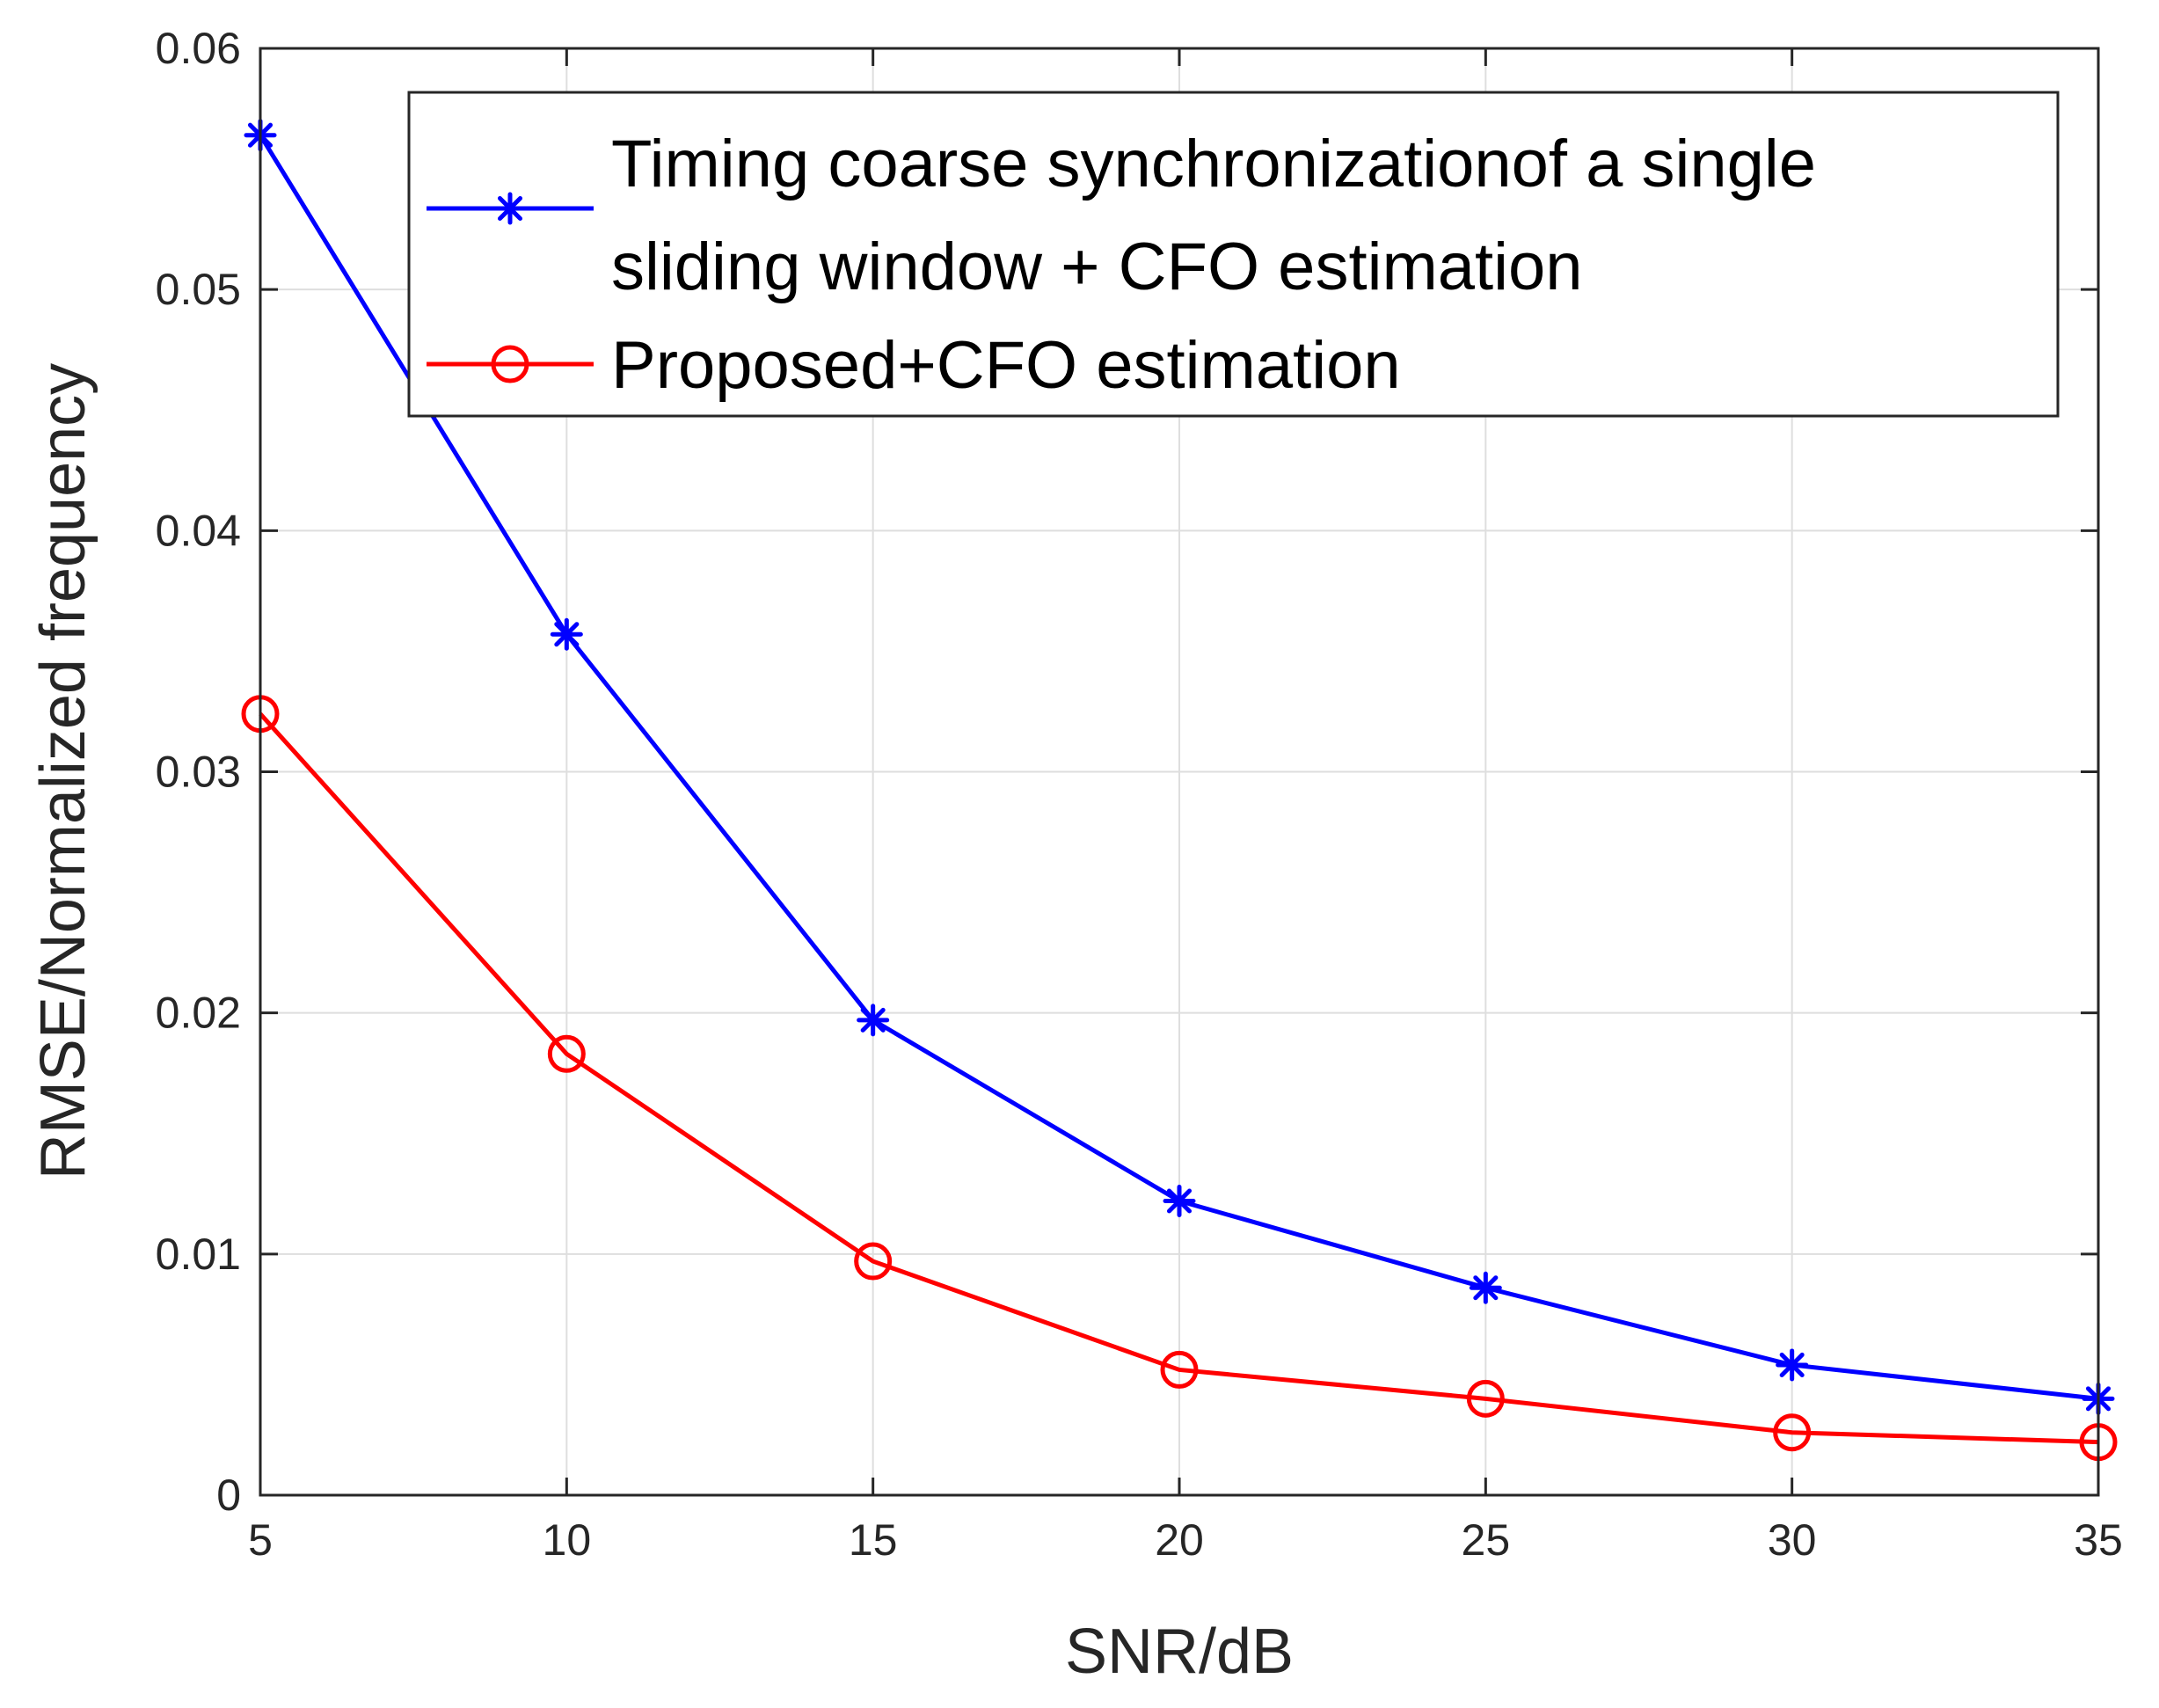 The height and width of the screenshot is (1708, 2159). I want to click on y-tick-label: 0.06, so click(198, 48).